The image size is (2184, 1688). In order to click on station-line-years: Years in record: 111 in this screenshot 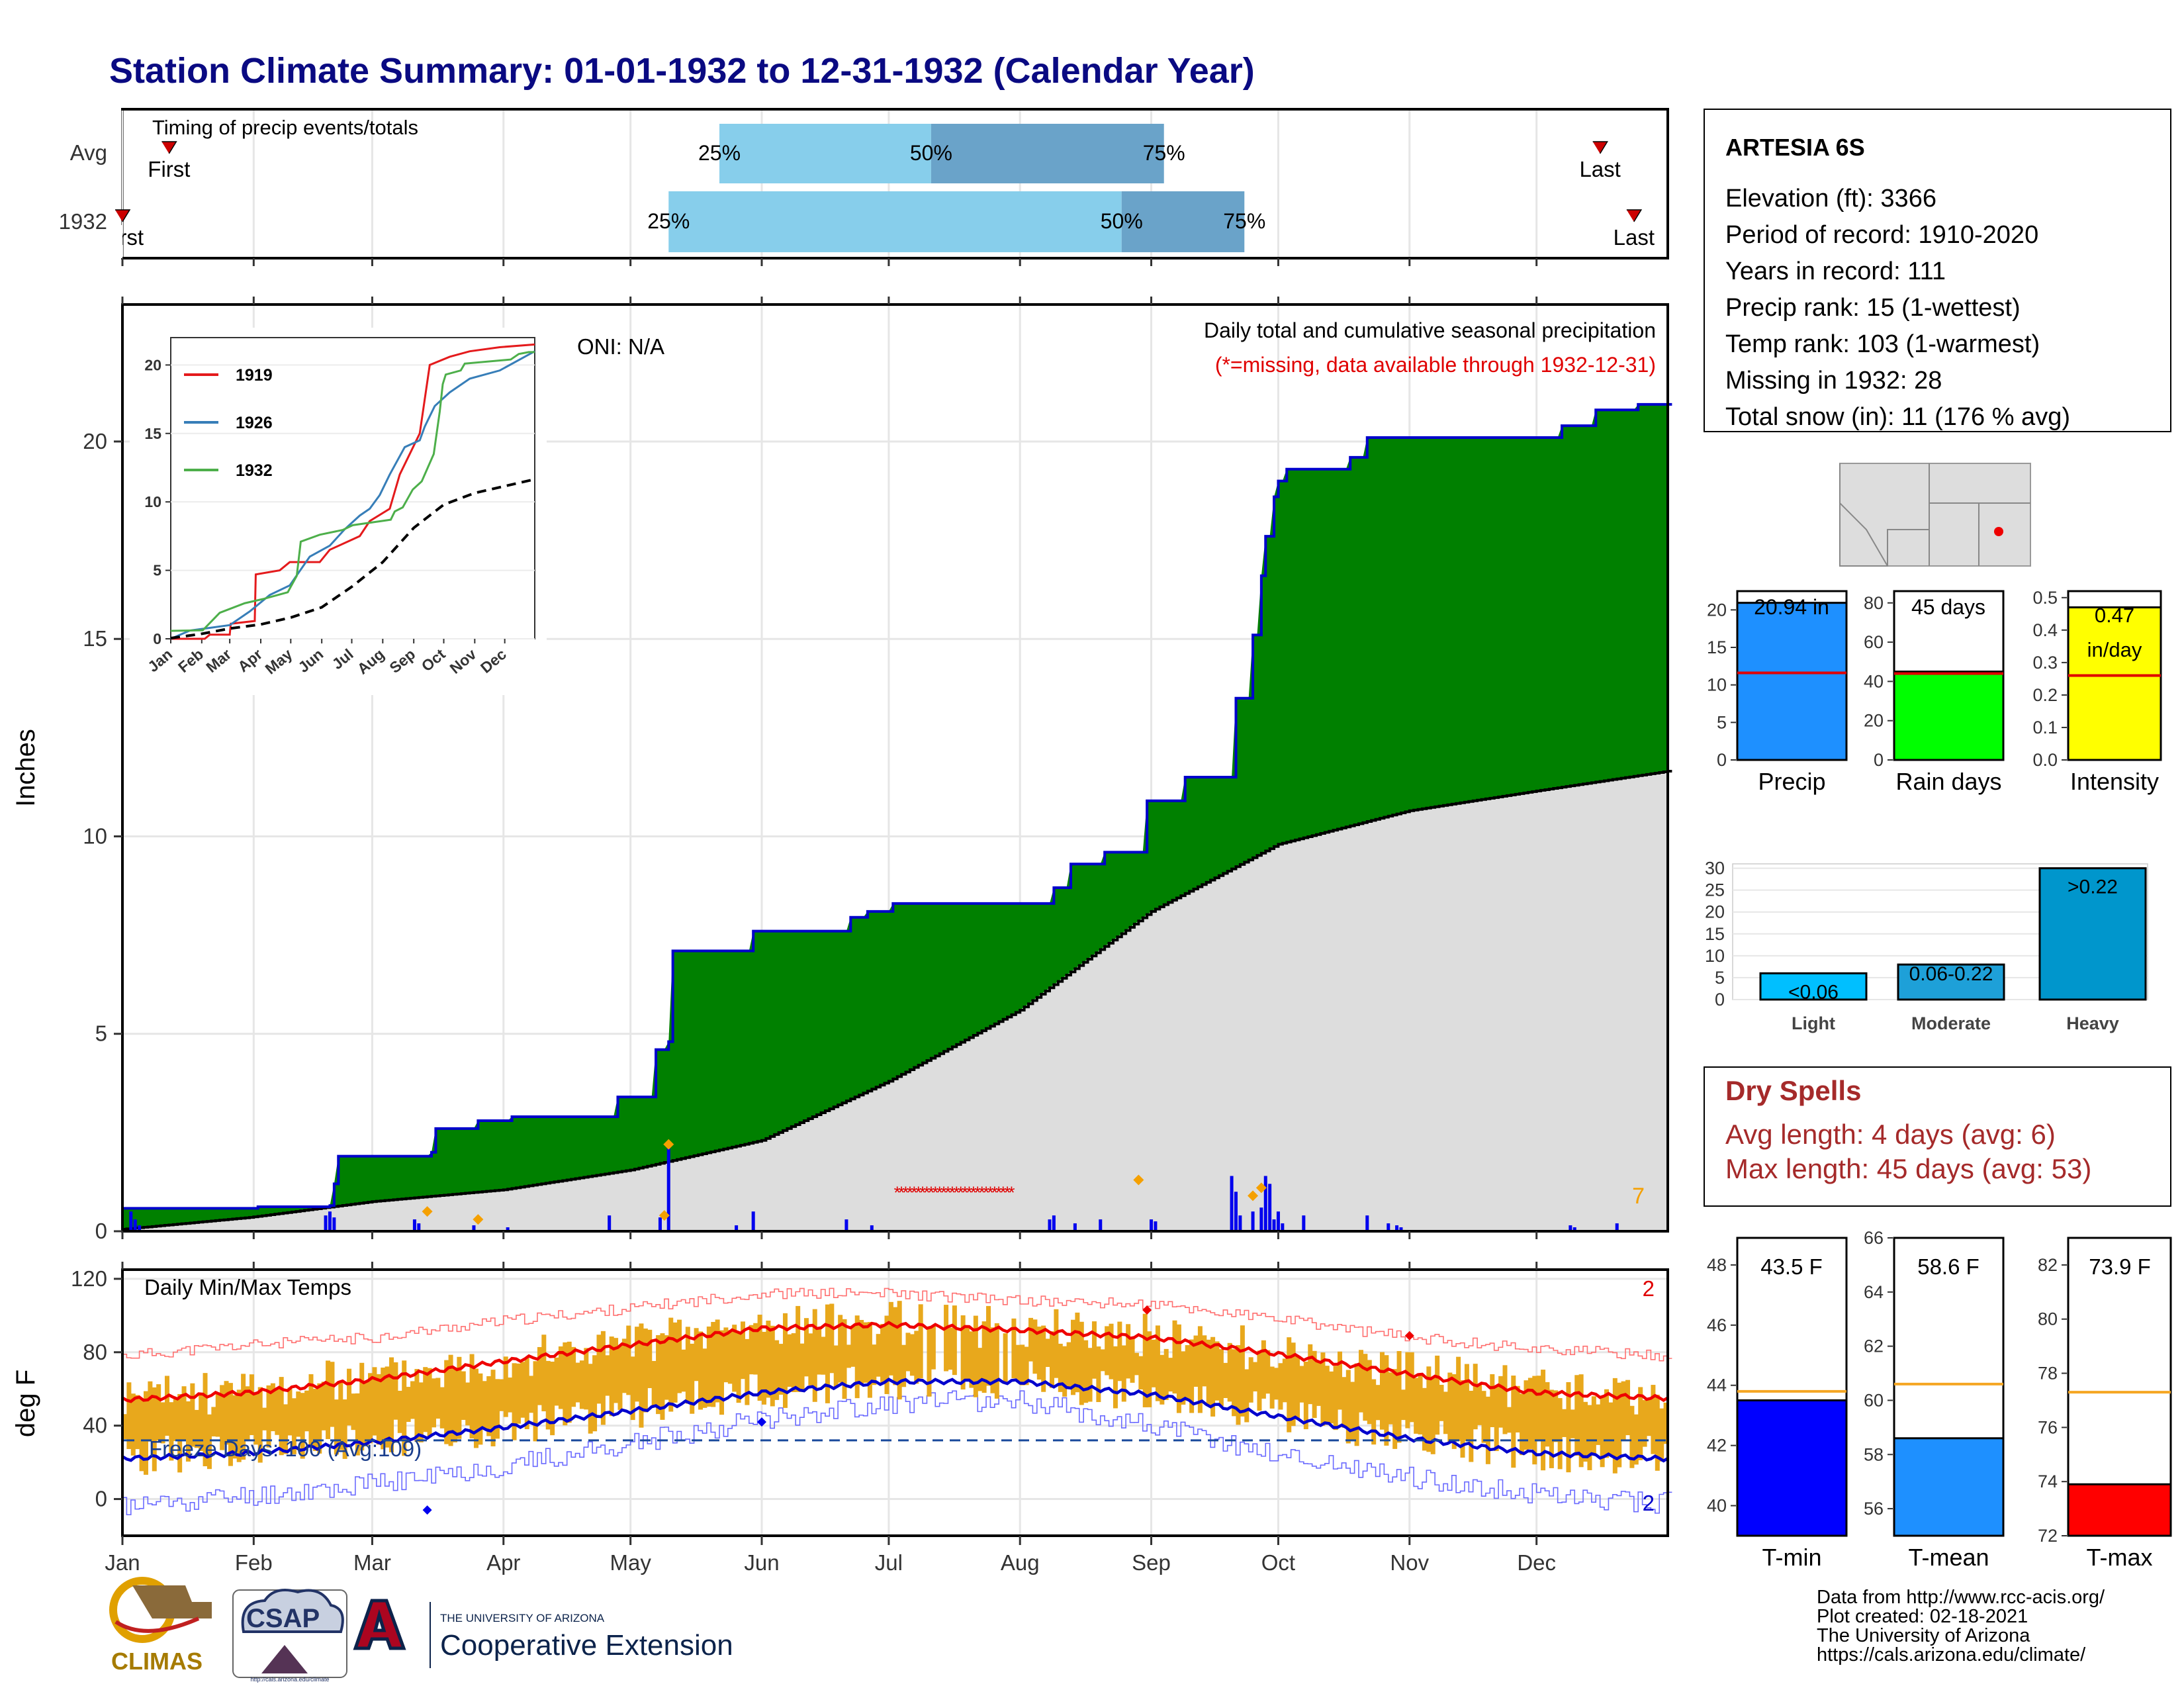, I will do `click(1835, 271)`.